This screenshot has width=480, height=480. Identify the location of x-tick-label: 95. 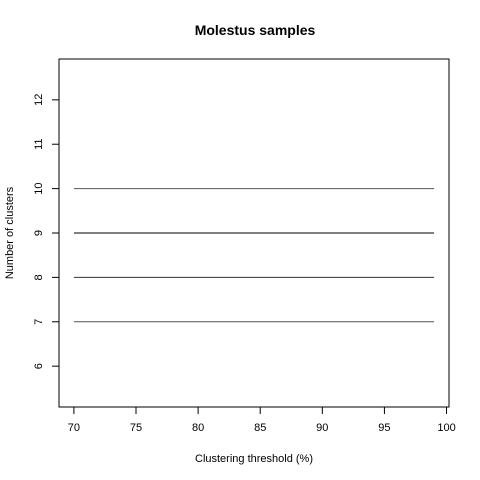
(384, 428).